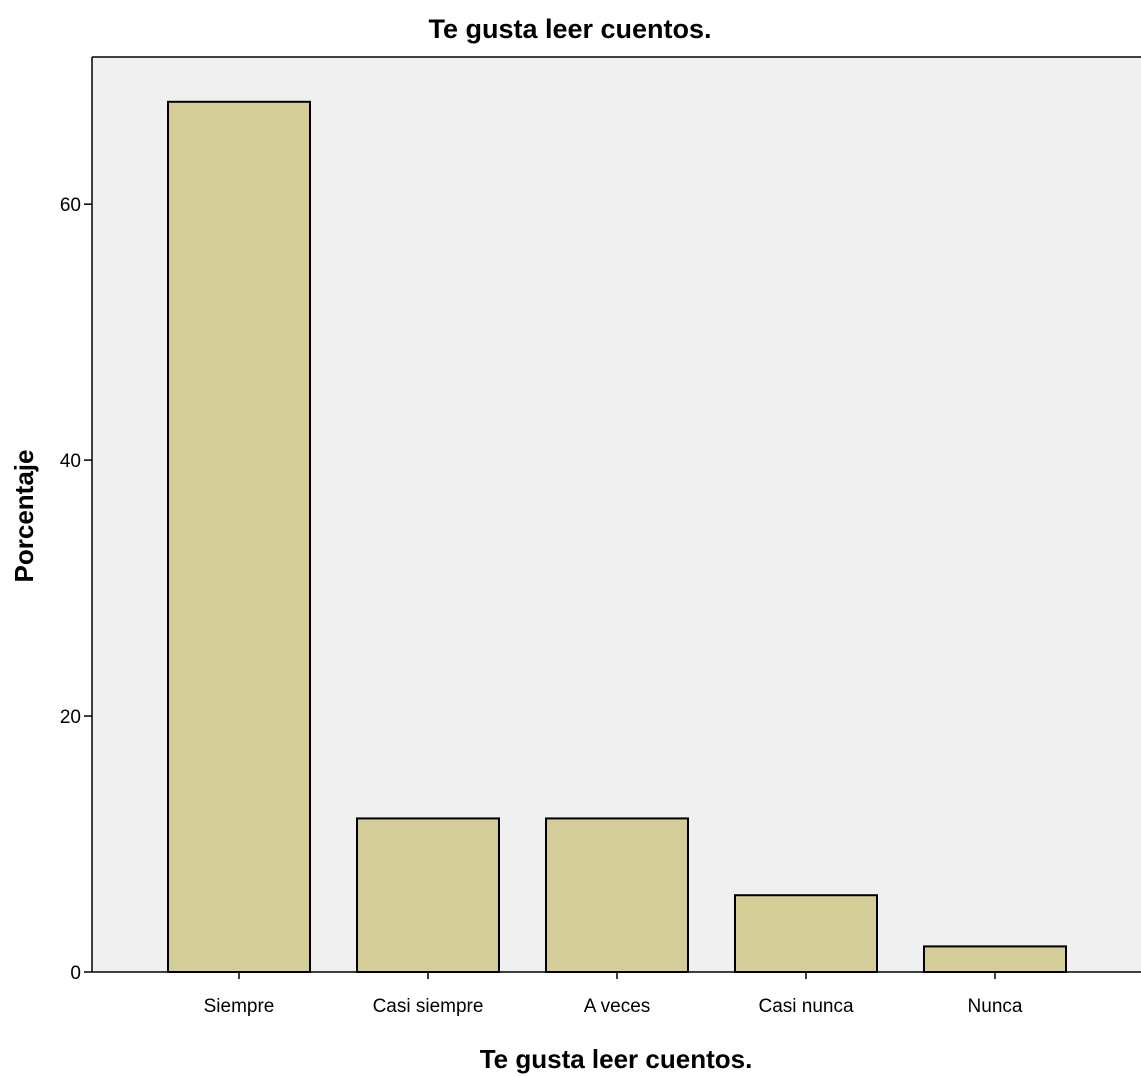 The height and width of the screenshot is (1077, 1141). I want to click on bar-a-veces, so click(617, 895).